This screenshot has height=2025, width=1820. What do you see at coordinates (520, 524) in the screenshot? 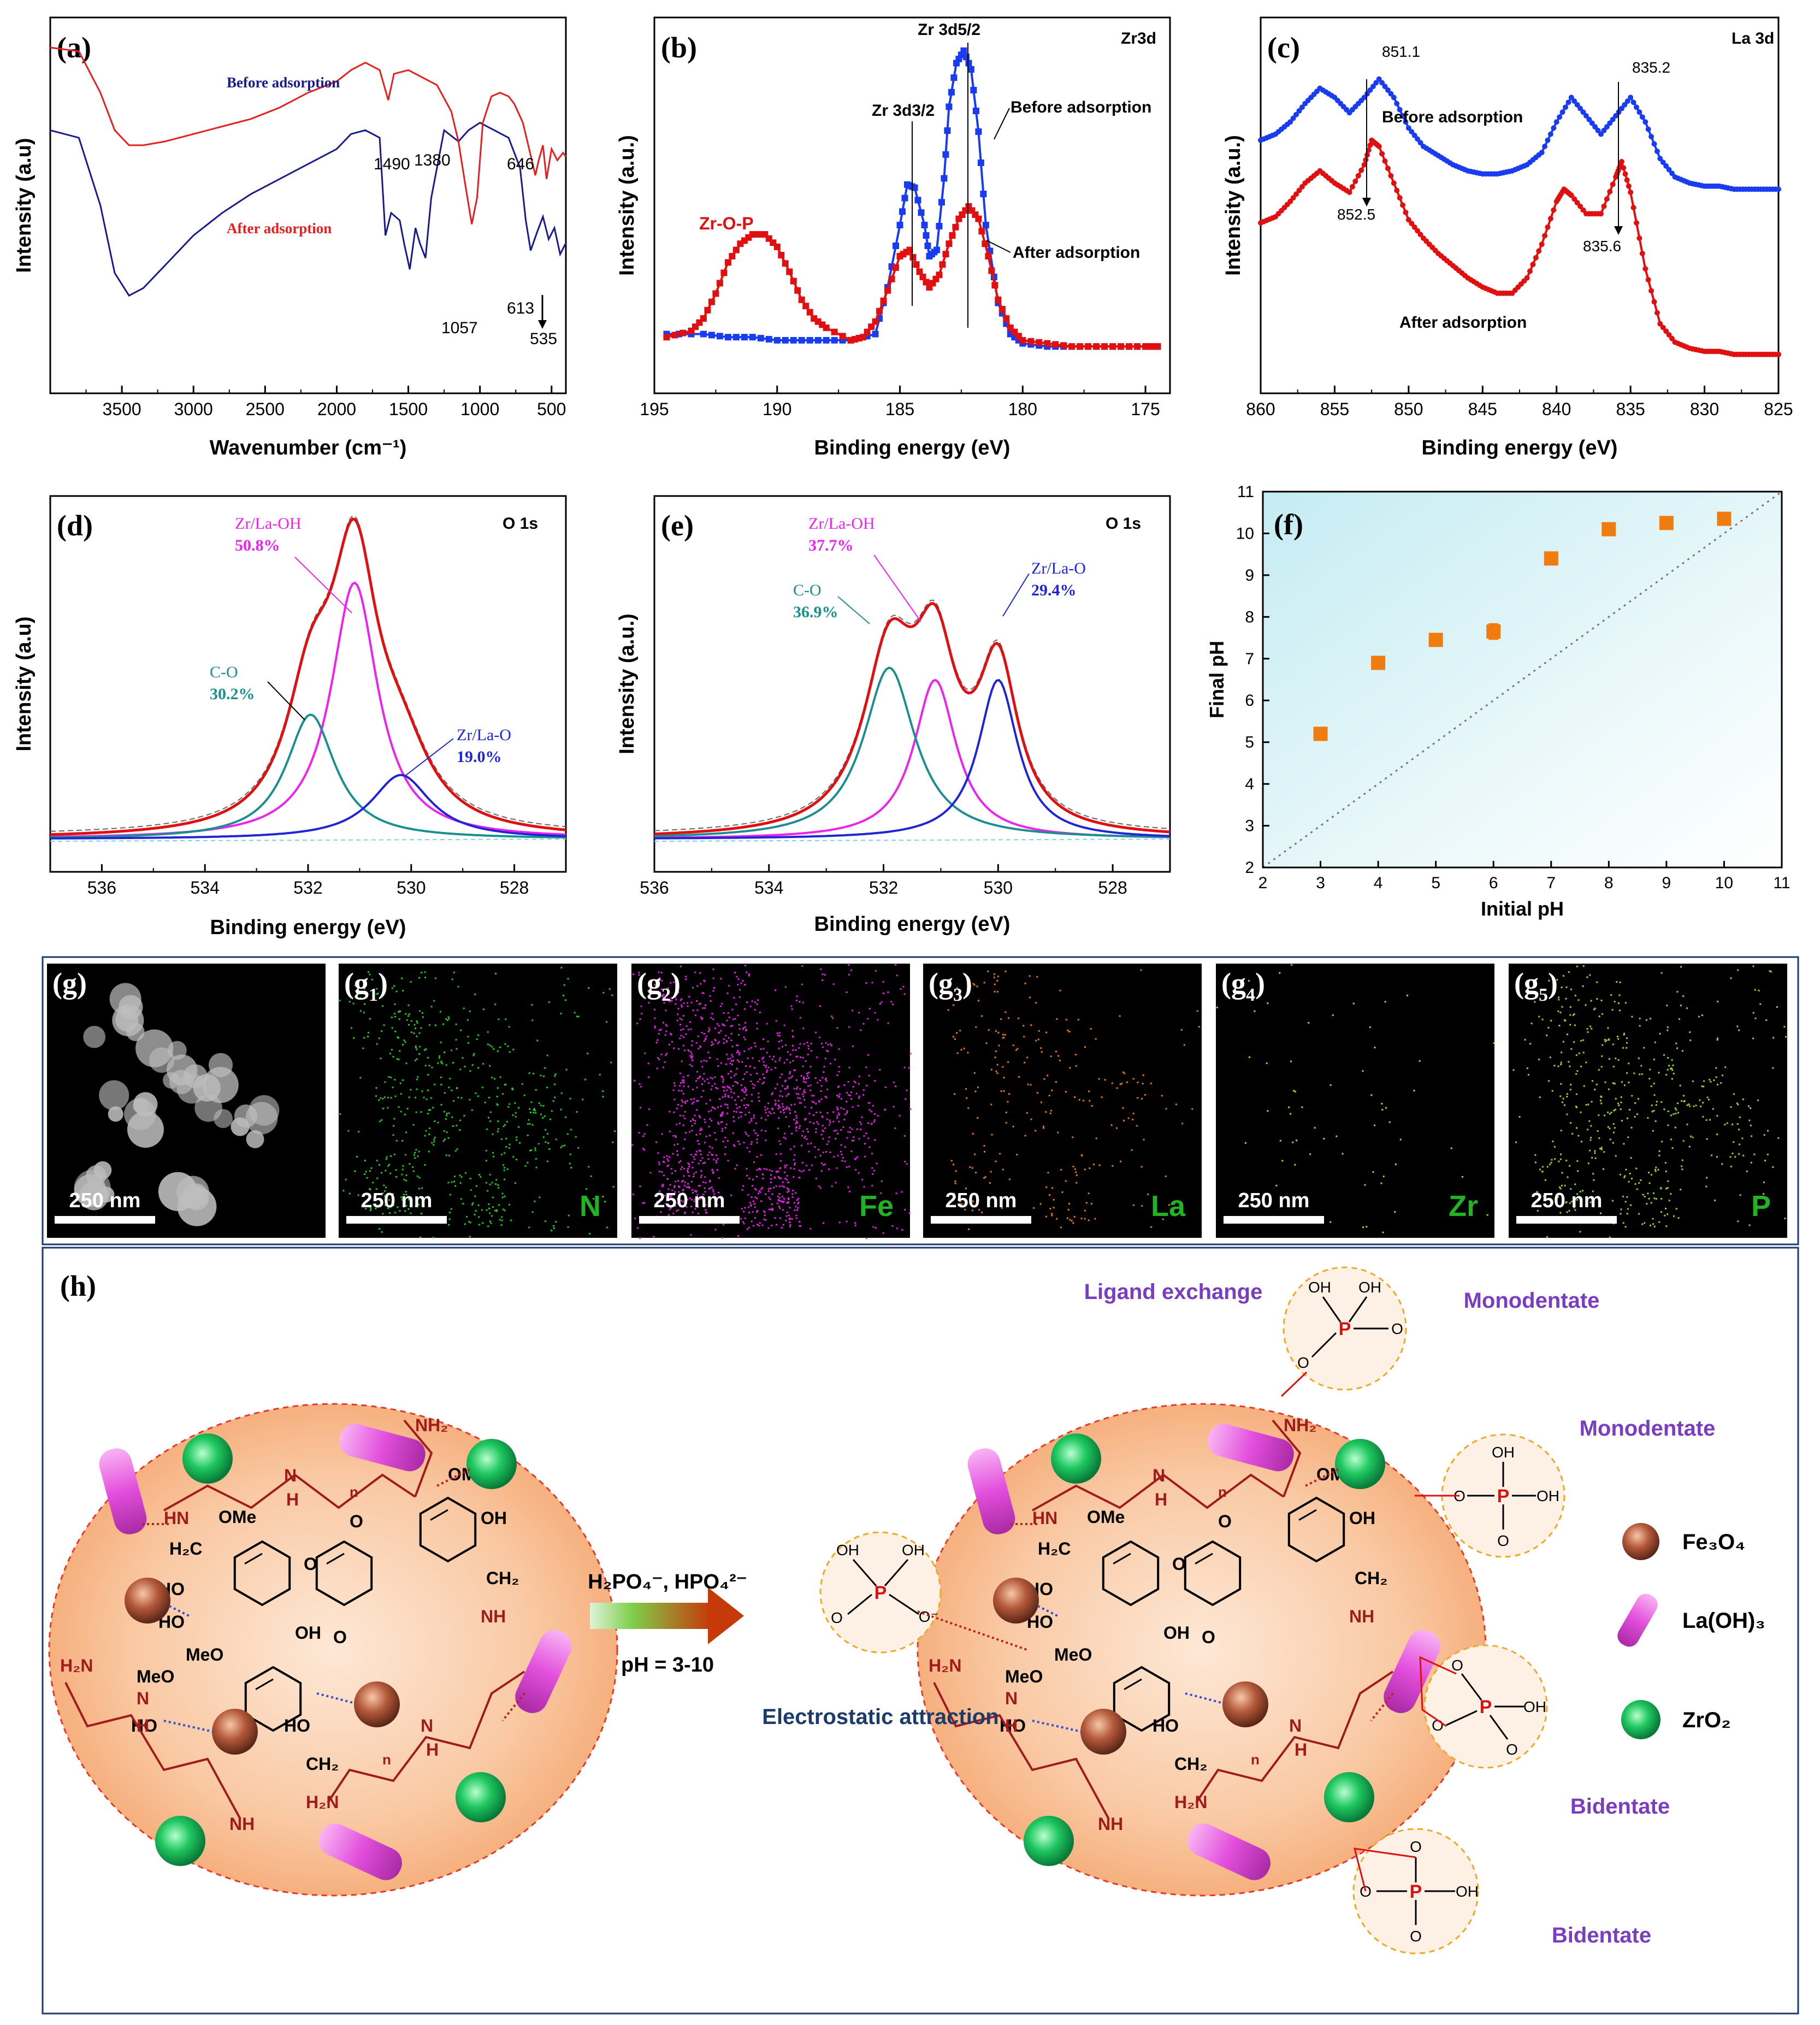
I see `panel-d-title: O 1s` at bounding box center [520, 524].